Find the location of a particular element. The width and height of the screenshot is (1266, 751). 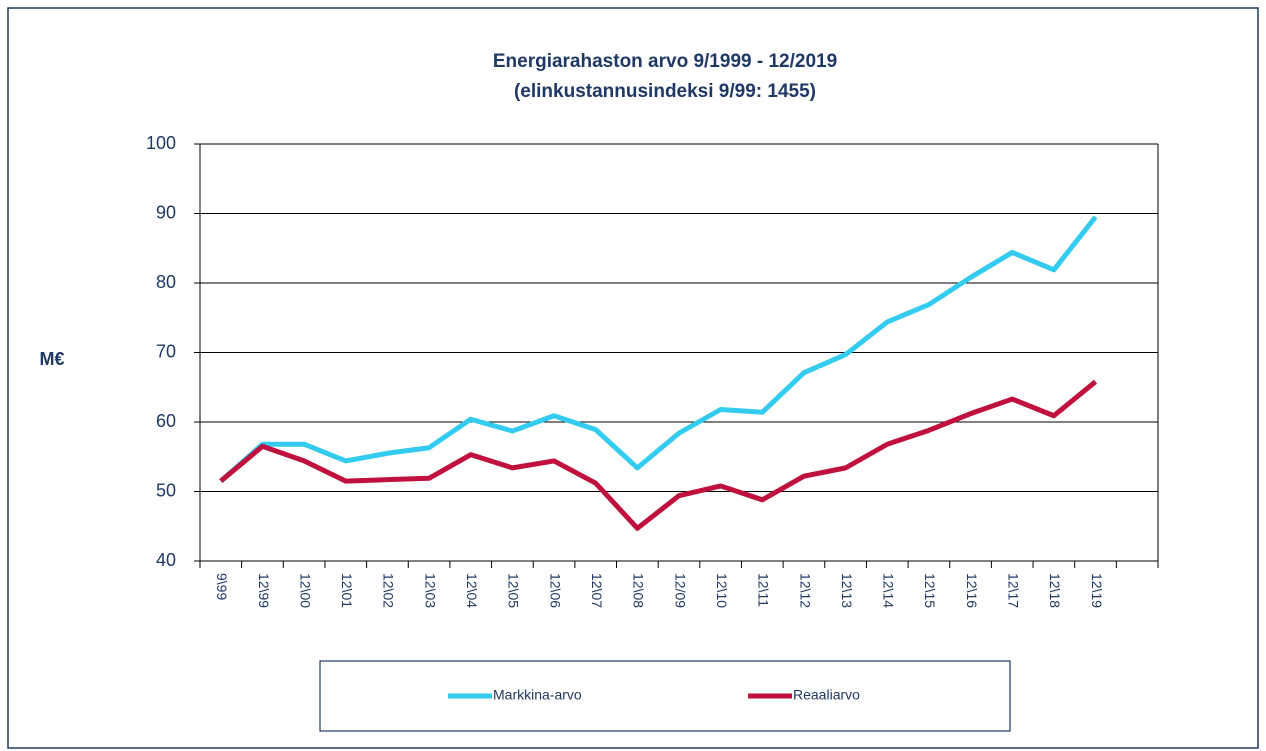

y-tick-label: 100 is located at coordinates (161, 143).